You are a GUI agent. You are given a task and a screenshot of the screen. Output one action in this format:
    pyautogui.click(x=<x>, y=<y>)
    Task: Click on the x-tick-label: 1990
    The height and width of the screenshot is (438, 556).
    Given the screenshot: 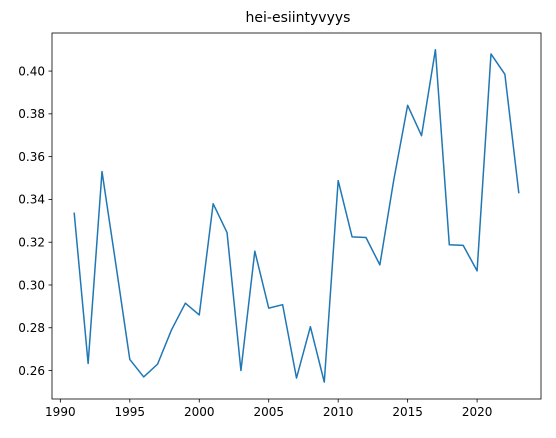 What is the action you would take?
    pyautogui.click(x=60, y=412)
    